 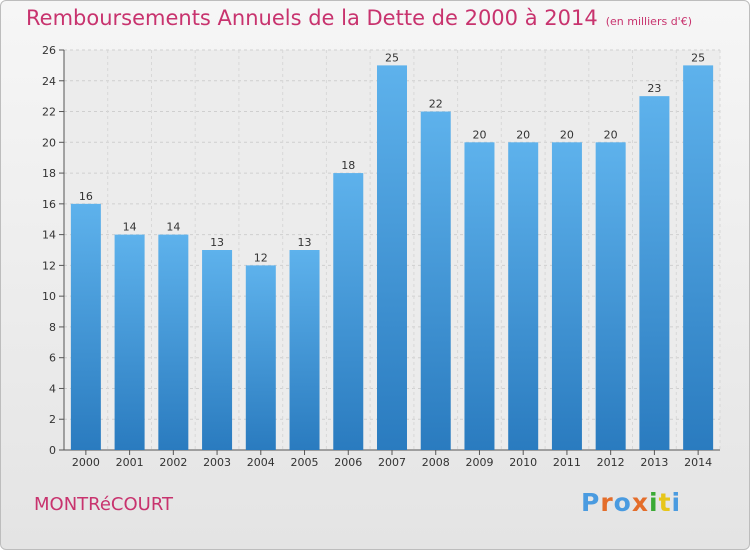 I want to click on y-tick-label: 22, so click(x=49, y=112).